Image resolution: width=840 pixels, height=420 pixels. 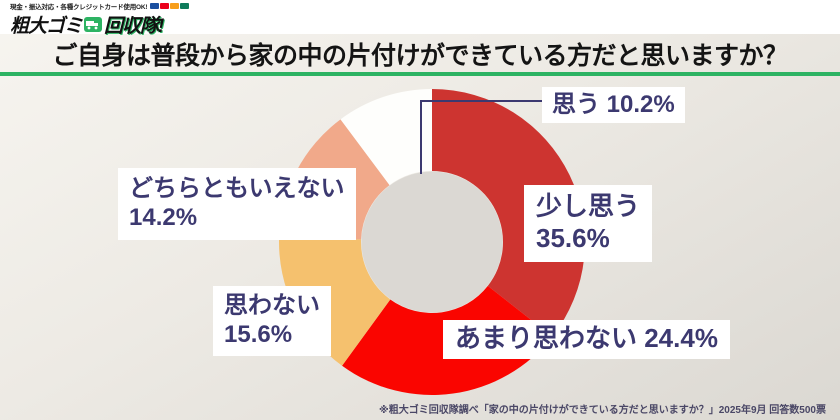 What do you see at coordinates (588, 206) in the screenshot?
I see `callout-sukoshi-label: 少し思う` at bounding box center [588, 206].